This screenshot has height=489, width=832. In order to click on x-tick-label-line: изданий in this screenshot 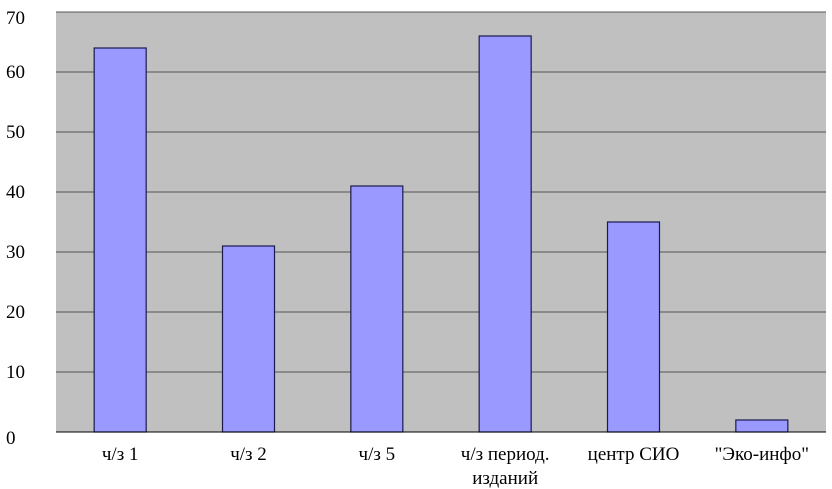, I will do `click(505, 478)`.